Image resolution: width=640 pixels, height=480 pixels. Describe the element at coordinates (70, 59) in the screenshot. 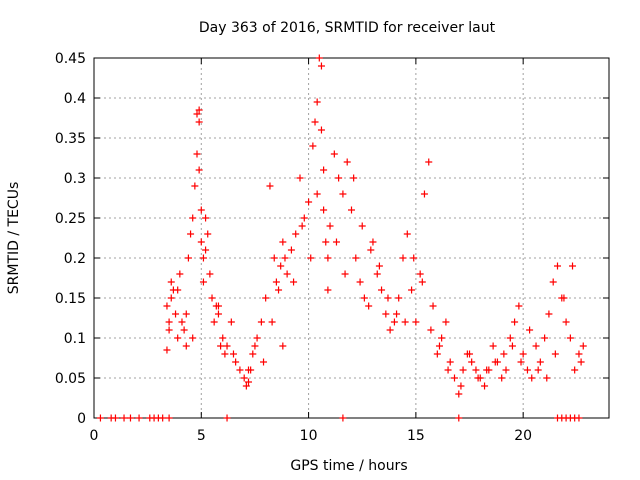

I see `y-tick-label: 0.45` at that location.